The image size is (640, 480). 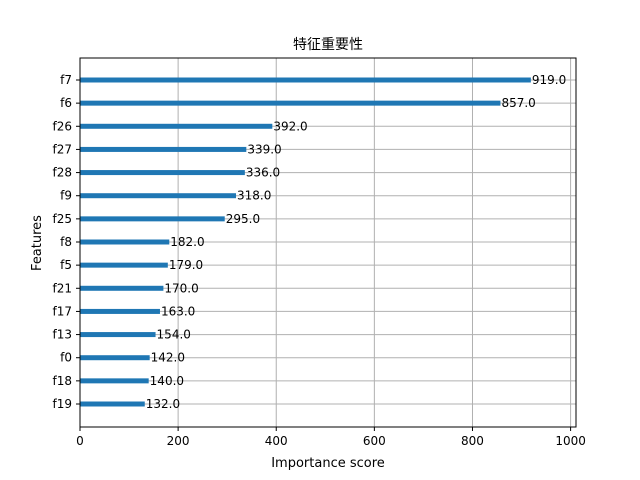 I want to click on data-label-f21: 170.0, so click(x=181, y=288).